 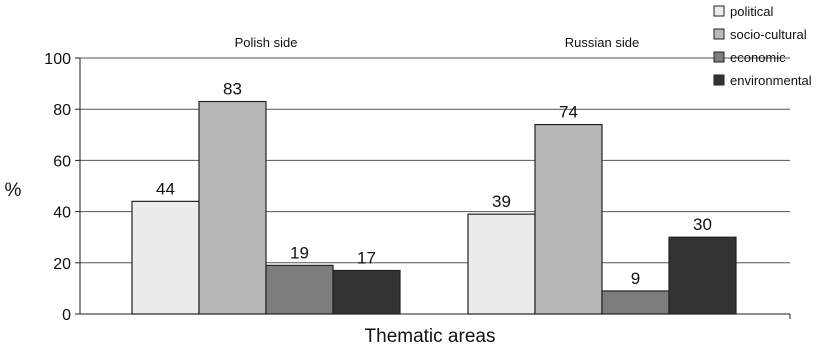 What do you see at coordinates (702, 224) in the screenshot?
I see `data-label: 30` at bounding box center [702, 224].